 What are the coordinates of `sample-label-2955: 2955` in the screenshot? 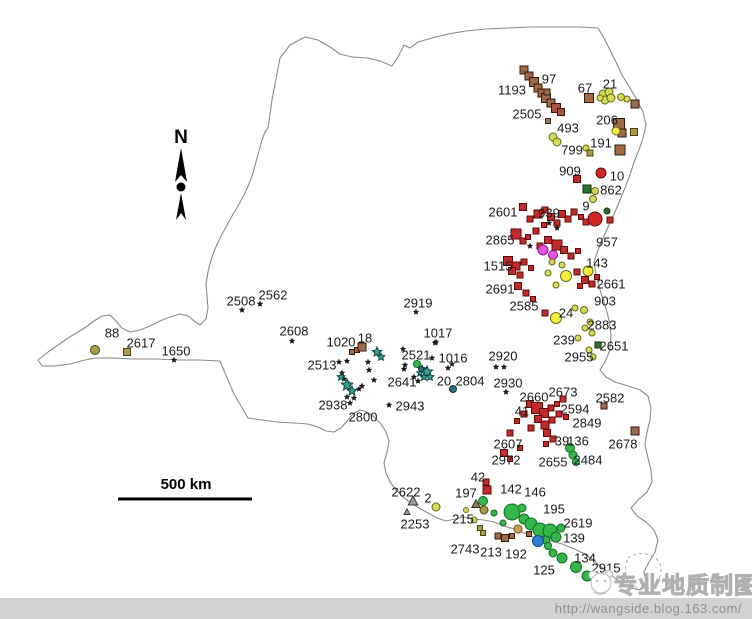 It's located at (579, 357).